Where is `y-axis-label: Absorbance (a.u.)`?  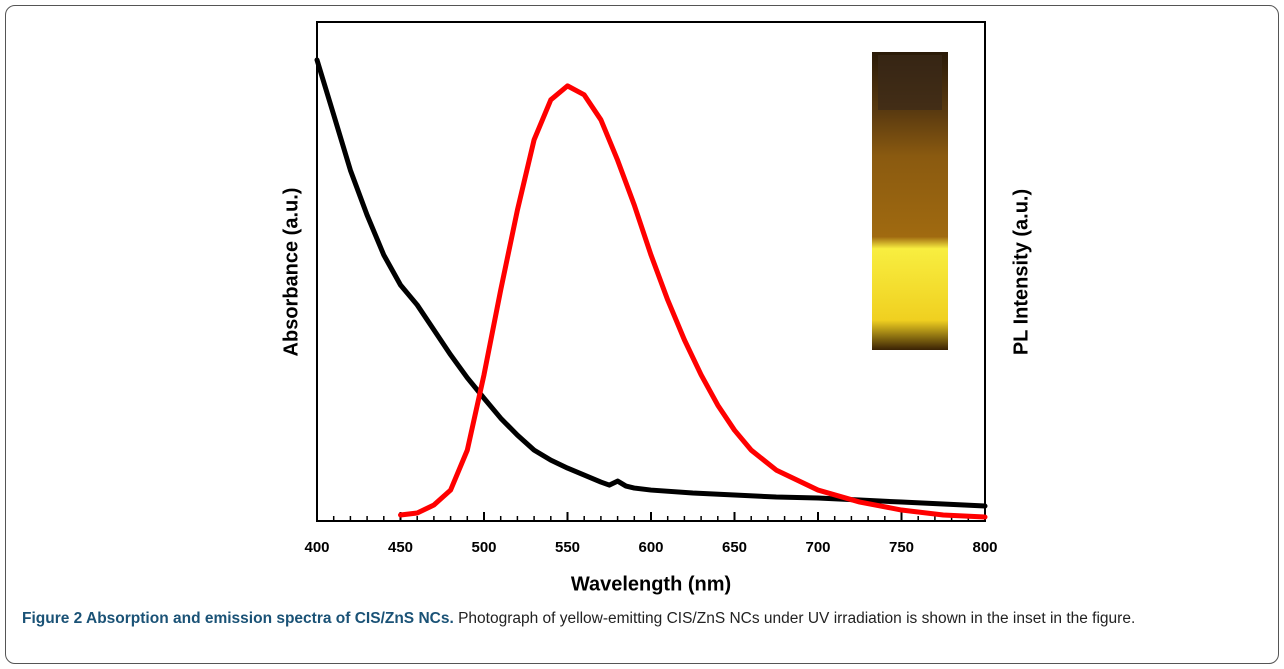
y-axis-label: Absorbance (a.u.) is located at coordinates (291, 272).